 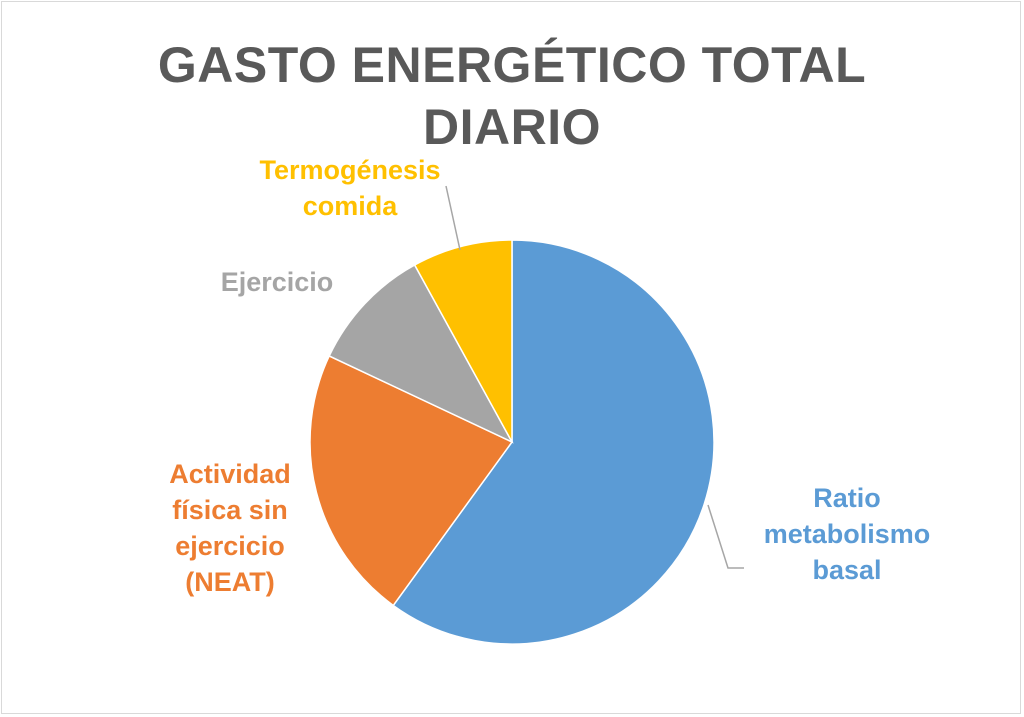 What do you see at coordinates (350, 170) in the screenshot?
I see `label-line: Termogénesis` at bounding box center [350, 170].